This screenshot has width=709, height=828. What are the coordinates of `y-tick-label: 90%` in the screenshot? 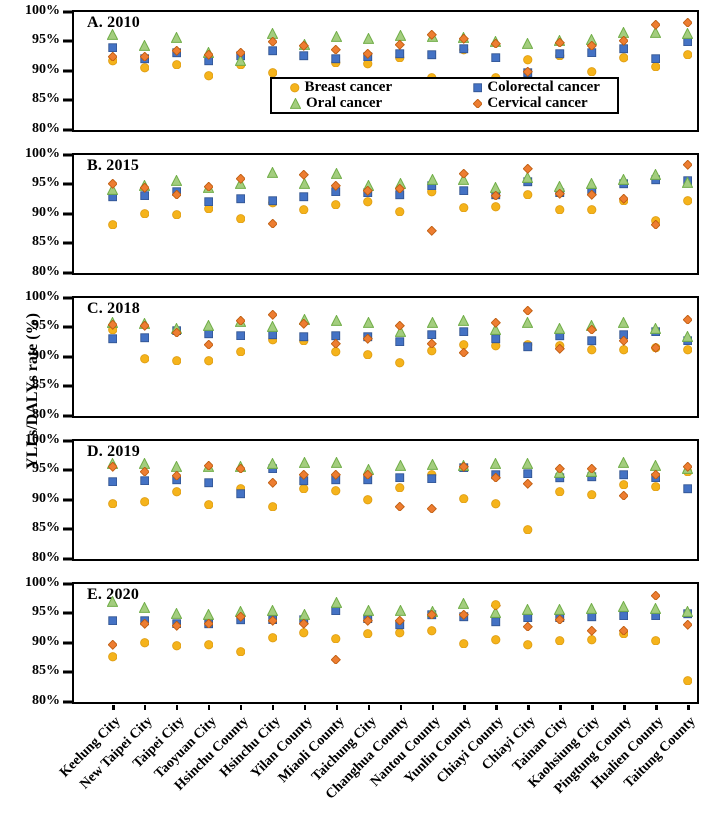 It's located at (46, 498).